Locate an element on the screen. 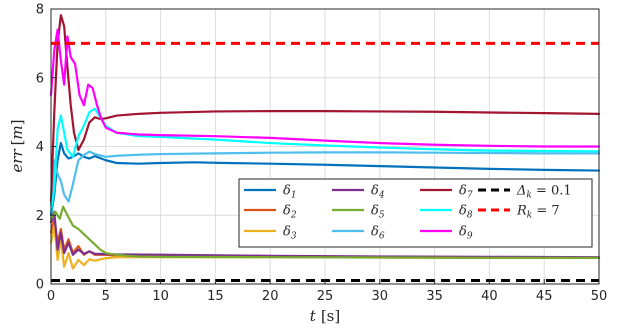  legend-label-tail: = 7 is located at coordinates (545, 211).